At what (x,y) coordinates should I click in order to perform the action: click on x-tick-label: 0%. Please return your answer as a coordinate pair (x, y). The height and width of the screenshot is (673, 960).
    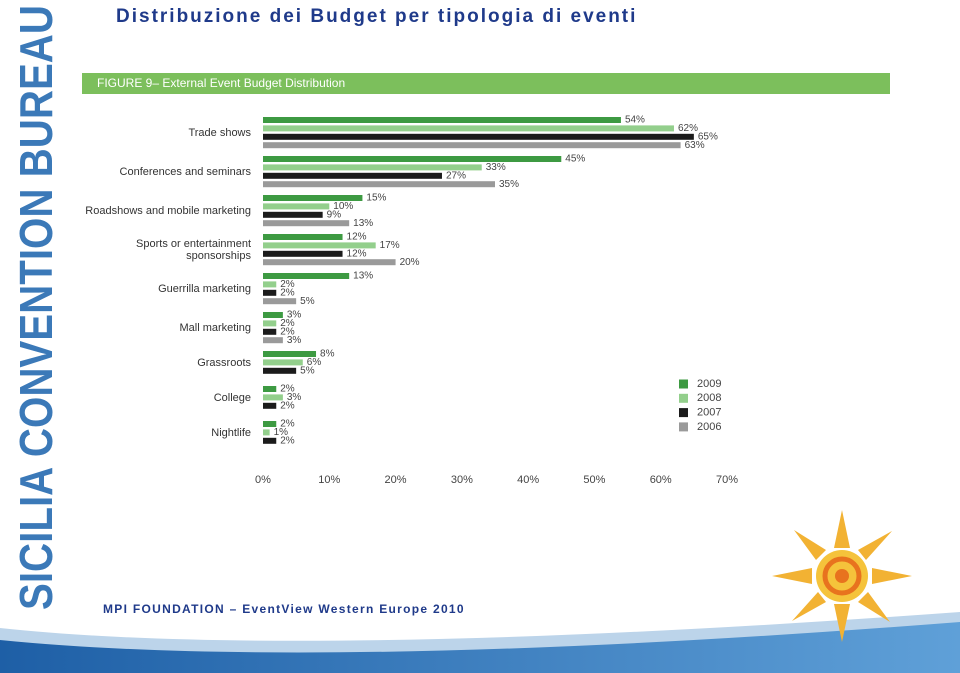
    Looking at the image, I should click on (263, 480).